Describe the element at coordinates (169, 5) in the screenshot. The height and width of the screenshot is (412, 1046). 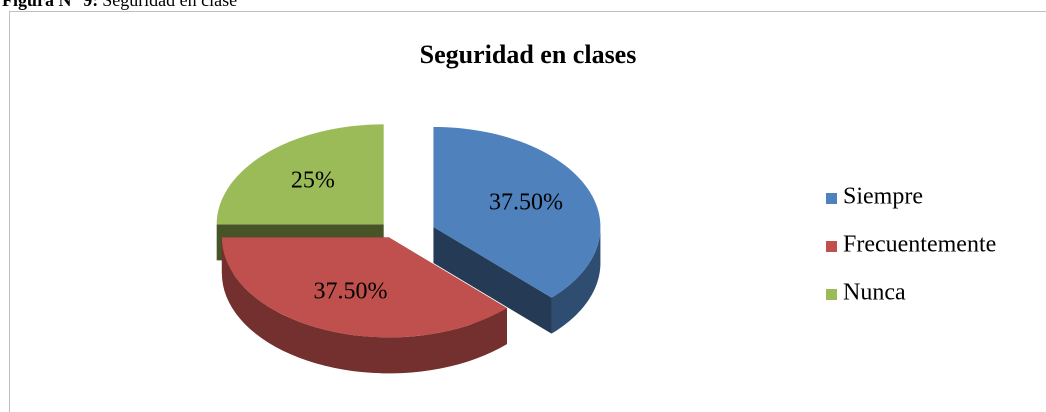
I see `caption-text: Seguridad en clase` at that location.